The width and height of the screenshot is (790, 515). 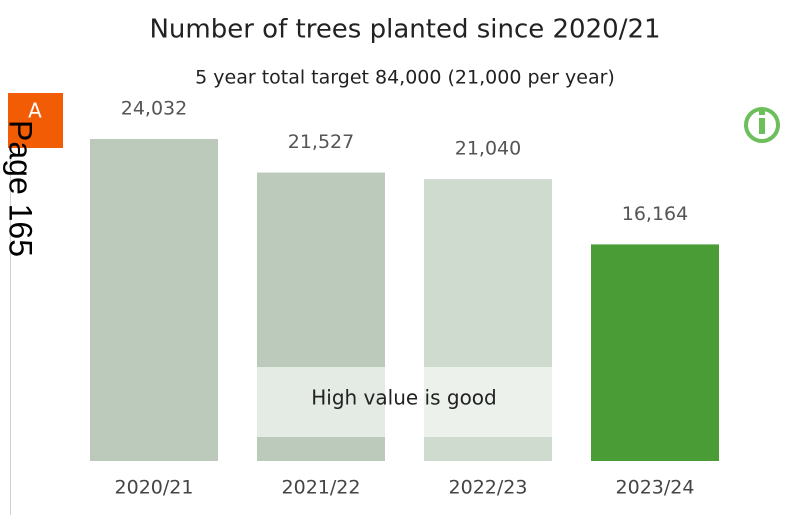 I want to click on badge: A, so click(x=35, y=111).